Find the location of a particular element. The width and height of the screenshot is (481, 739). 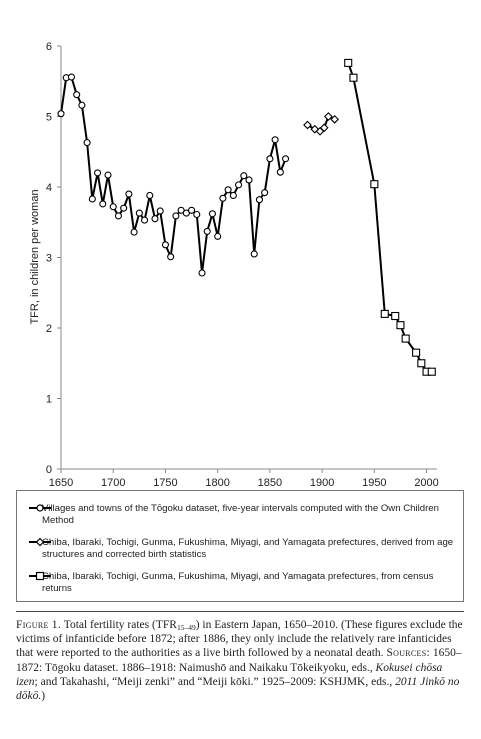

sources-end: ) is located at coordinates (43, 696).